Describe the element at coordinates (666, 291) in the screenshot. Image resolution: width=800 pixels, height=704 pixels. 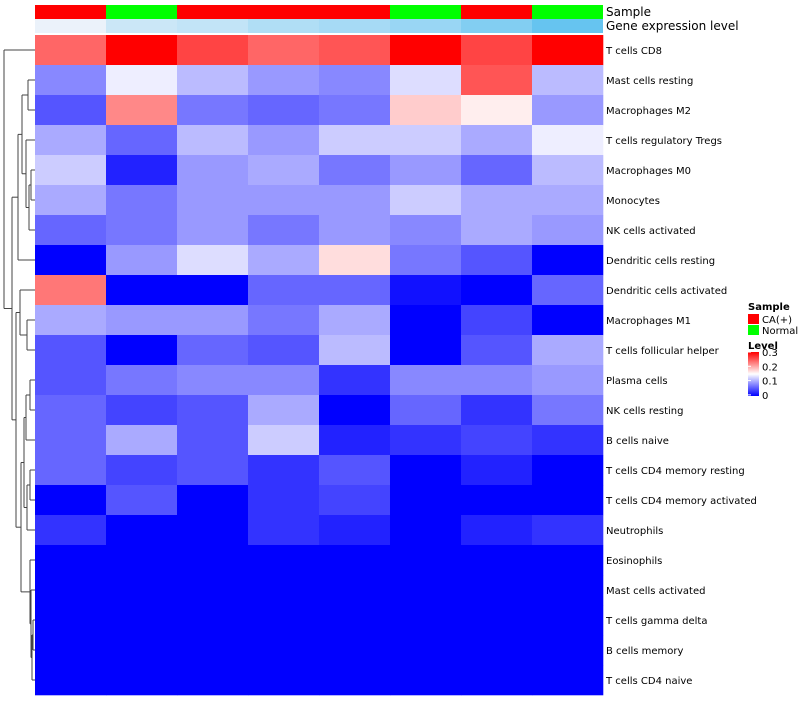
I see `row-label: Dendritic cells activated` at that location.